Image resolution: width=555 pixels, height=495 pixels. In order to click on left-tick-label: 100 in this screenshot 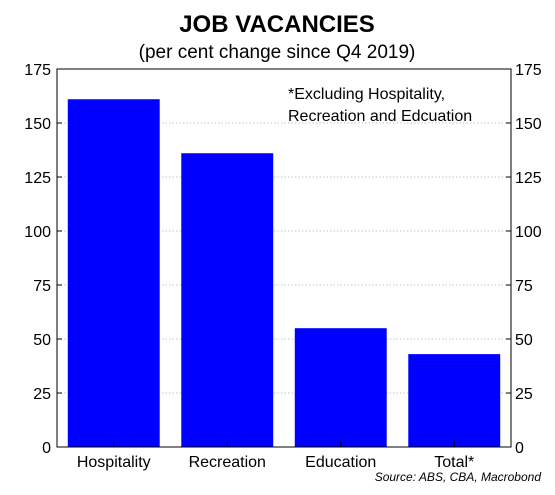, I will do `click(37, 232)`.